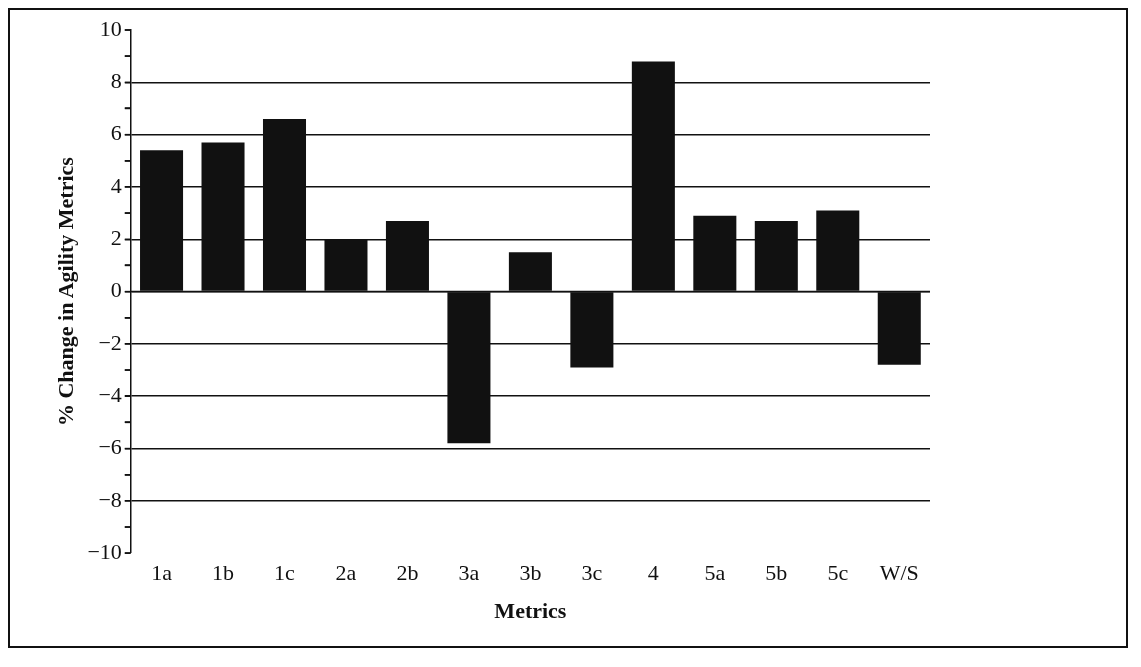 This screenshot has width=1141, height=667. What do you see at coordinates (65, 291) in the screenshot?
I see `y-axis-title: % Change in Agility Metrics` at bounding box center [65, 291].